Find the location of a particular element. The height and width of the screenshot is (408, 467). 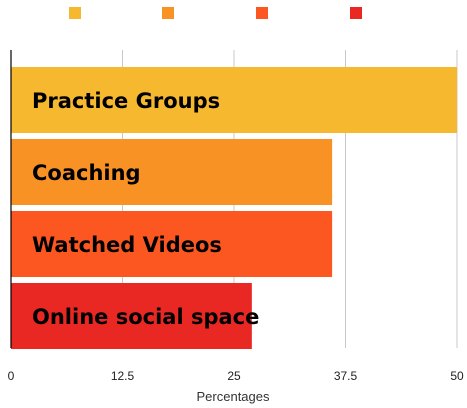

x-tick-label: 25 is located at coordinates (234, 376).